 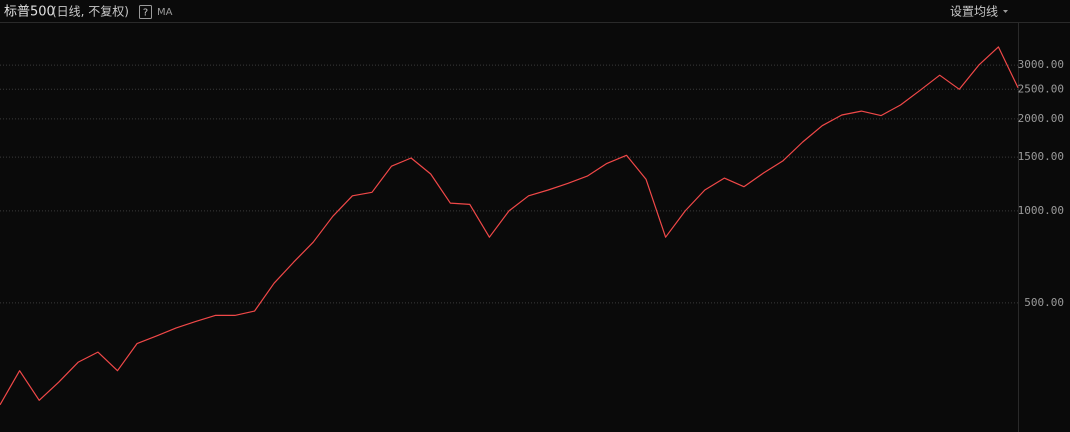 I want to click on y-tick-label: 3000.00, so click(x=1041, y=64).